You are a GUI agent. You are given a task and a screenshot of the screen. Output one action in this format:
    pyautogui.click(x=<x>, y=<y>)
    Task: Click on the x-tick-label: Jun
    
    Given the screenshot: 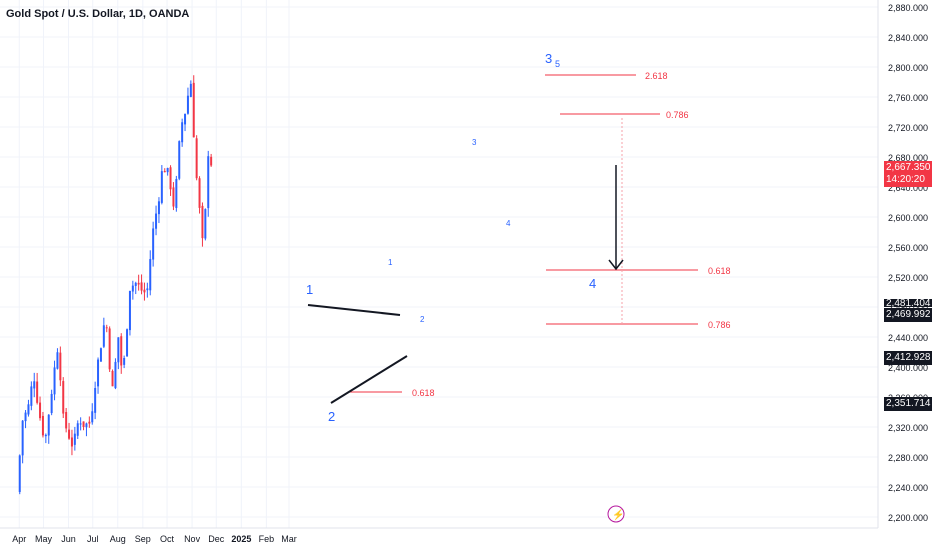 What is the action you would take?
    pyautogui.click(x=68, y=539)
    